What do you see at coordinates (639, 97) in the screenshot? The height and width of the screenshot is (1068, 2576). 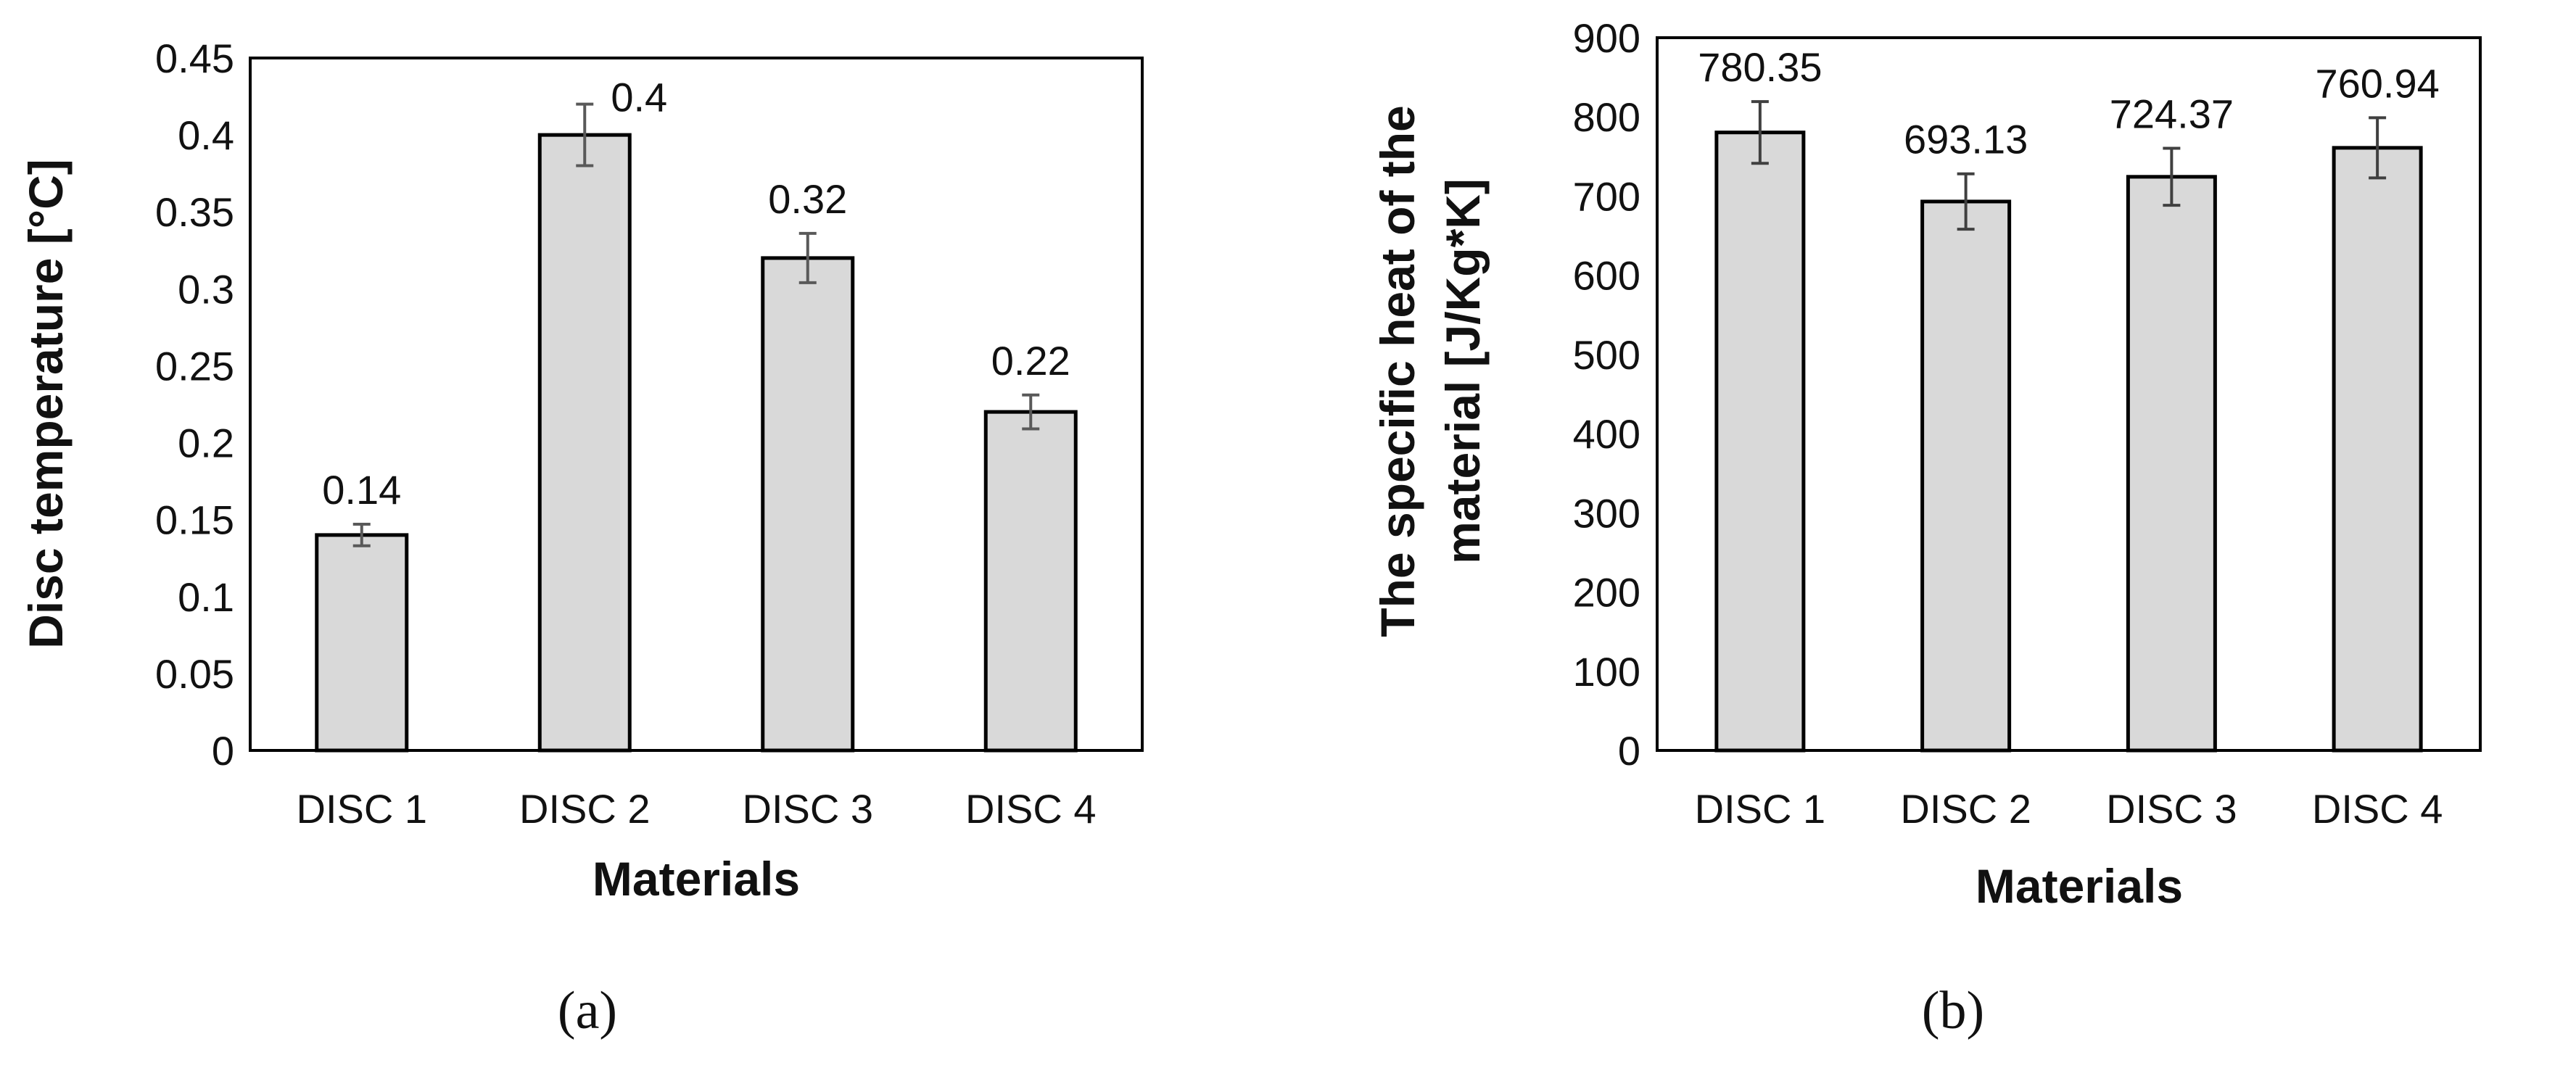 I see `chart-a-data-label: 0.4` at bounding box center [639, 97].